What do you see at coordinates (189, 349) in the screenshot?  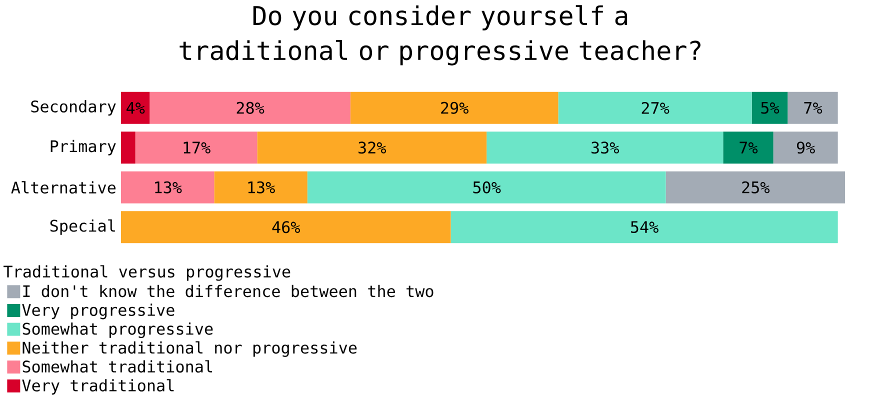 I see `legend-label: Neither traditional nor progressive` at bounding box center [189, 349].